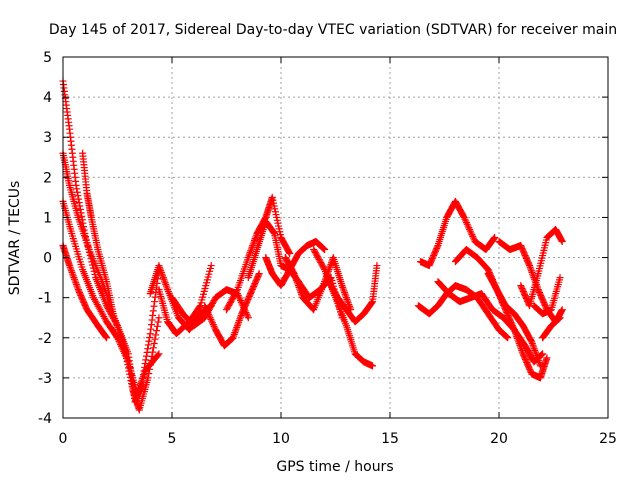 The height and width of the screenshot is (480, 640). What do you see at coordinates (47, 178) in the screenshot?
I see `y-tick-label: 2` at bounding box center [47, 178].